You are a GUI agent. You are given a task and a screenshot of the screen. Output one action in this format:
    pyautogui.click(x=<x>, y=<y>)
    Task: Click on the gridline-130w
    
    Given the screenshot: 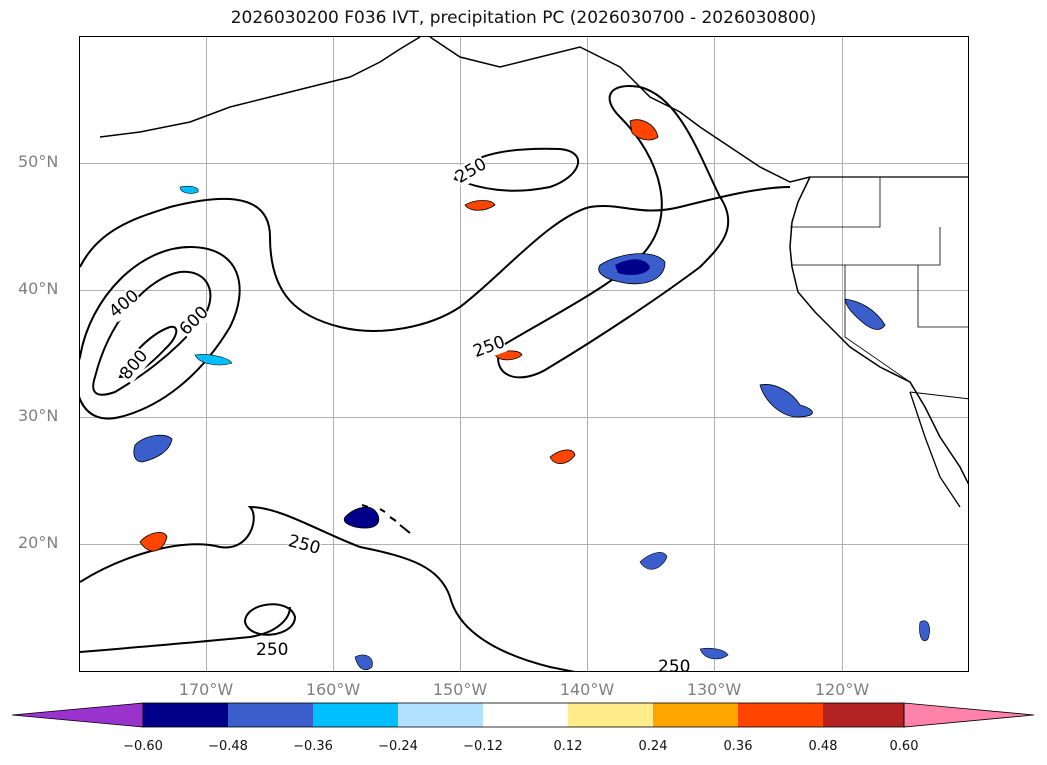 What is the action you would take?
    pyautogui.click(x=714, y=354)
    